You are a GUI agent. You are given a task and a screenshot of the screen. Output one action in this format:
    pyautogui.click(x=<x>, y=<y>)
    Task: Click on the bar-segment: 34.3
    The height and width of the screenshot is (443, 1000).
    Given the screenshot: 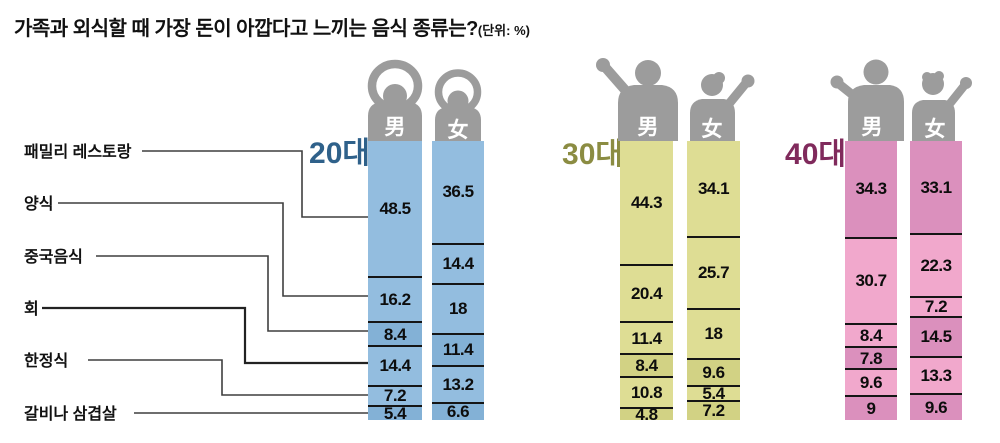 What is the action you would take?
    pyautogui.click(x=871, y=189)
    